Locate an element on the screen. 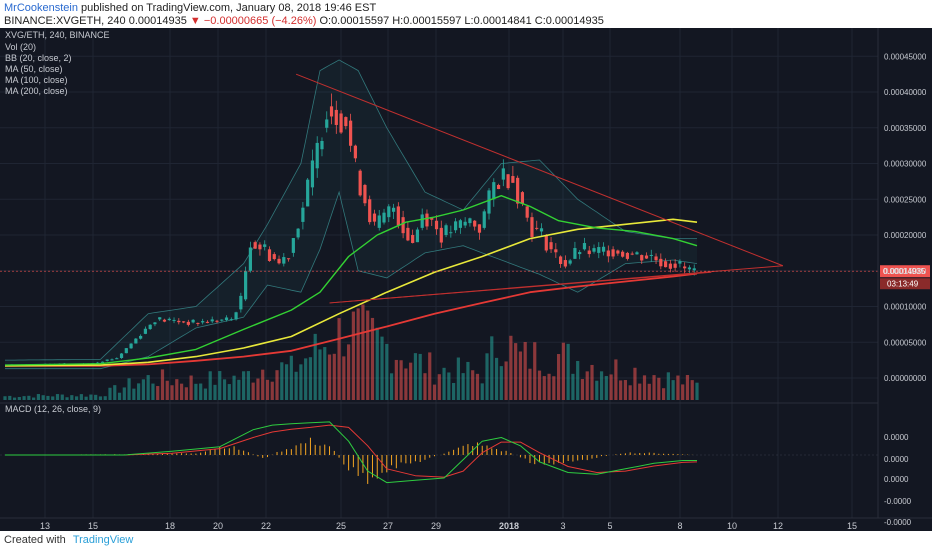 This screenshot has height=550, width=932. author-link: MrCookenstein is located at coordinates (41, 8).